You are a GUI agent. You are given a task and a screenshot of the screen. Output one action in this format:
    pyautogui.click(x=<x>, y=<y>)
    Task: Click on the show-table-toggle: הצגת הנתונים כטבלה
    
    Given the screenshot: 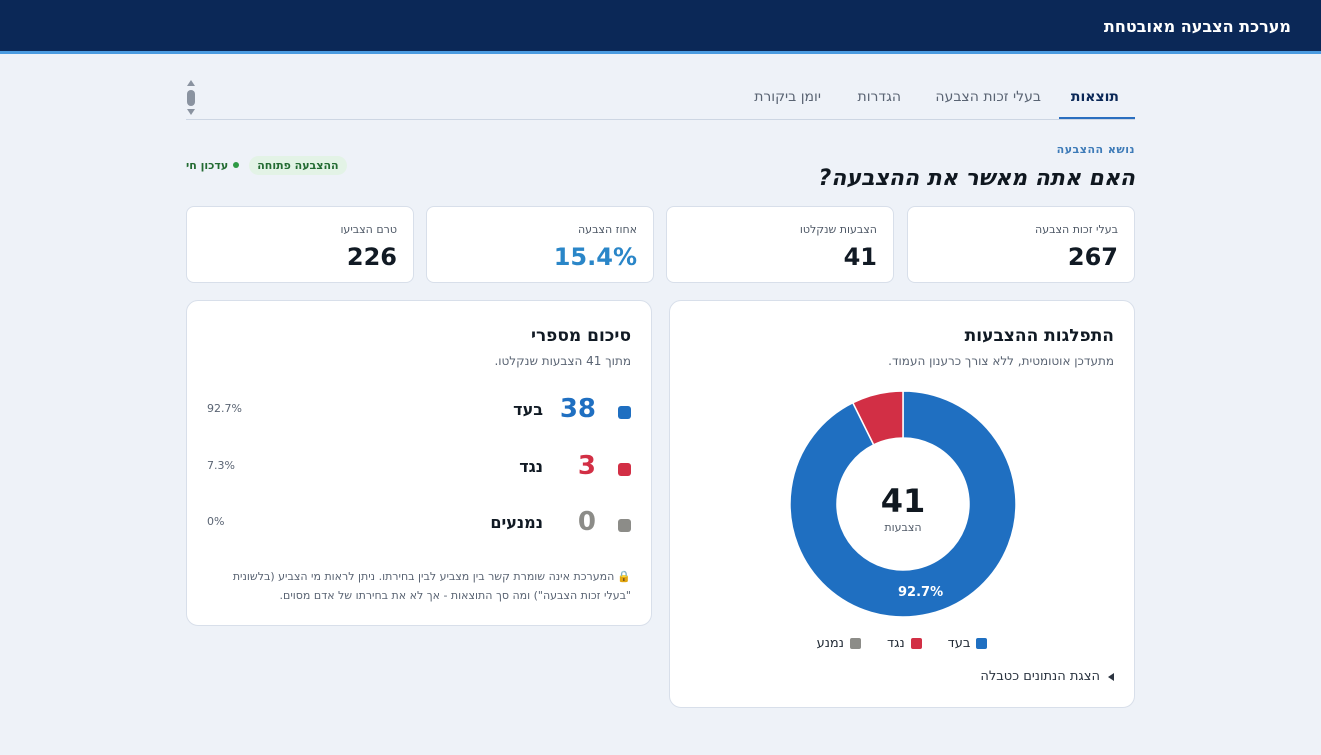 What is the action you would take?
    pyautogui.click(x=1047, y=676)
    